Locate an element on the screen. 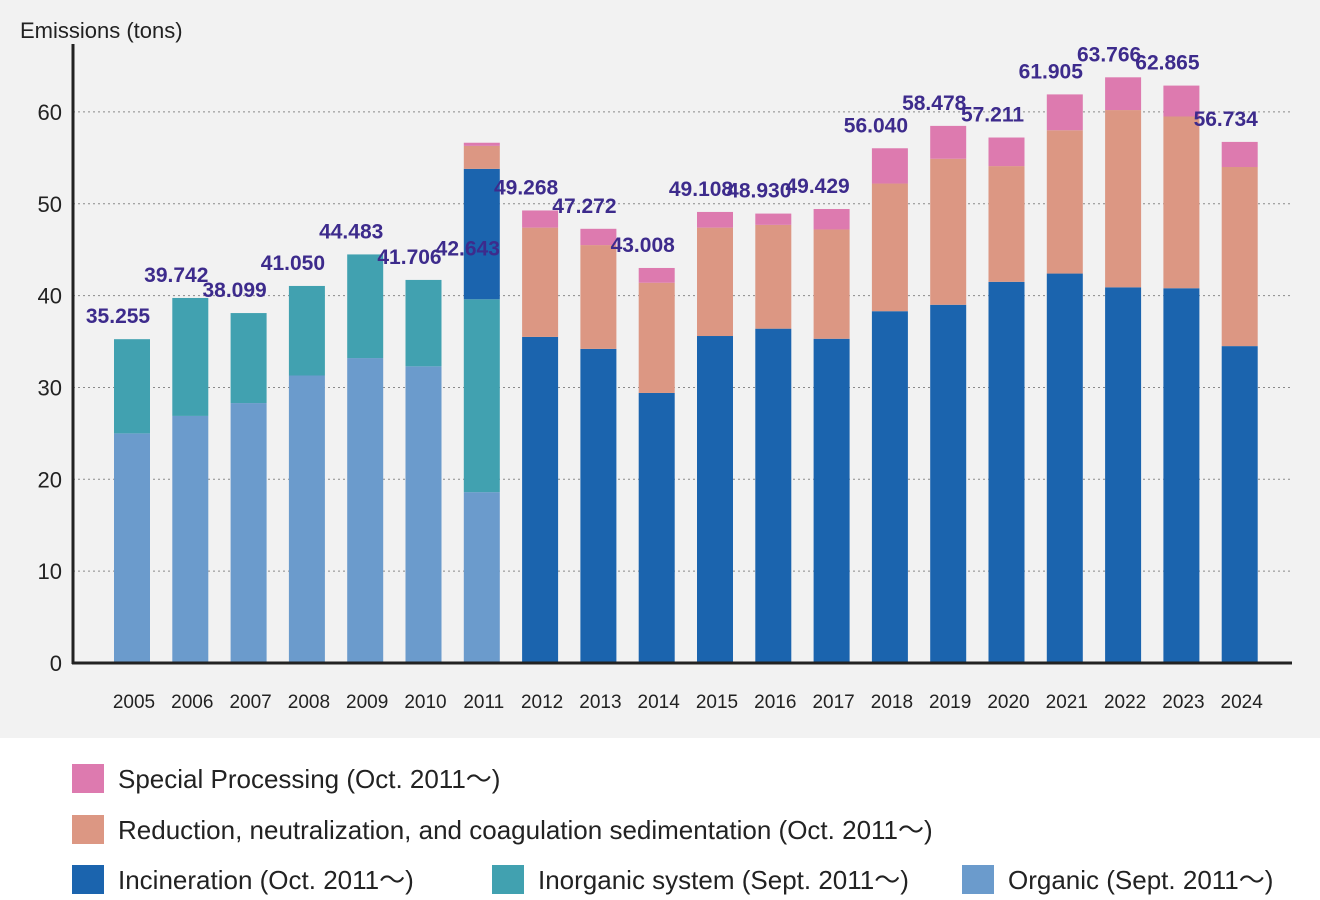  bar-2023-special is located at coordinates (1181, 101).